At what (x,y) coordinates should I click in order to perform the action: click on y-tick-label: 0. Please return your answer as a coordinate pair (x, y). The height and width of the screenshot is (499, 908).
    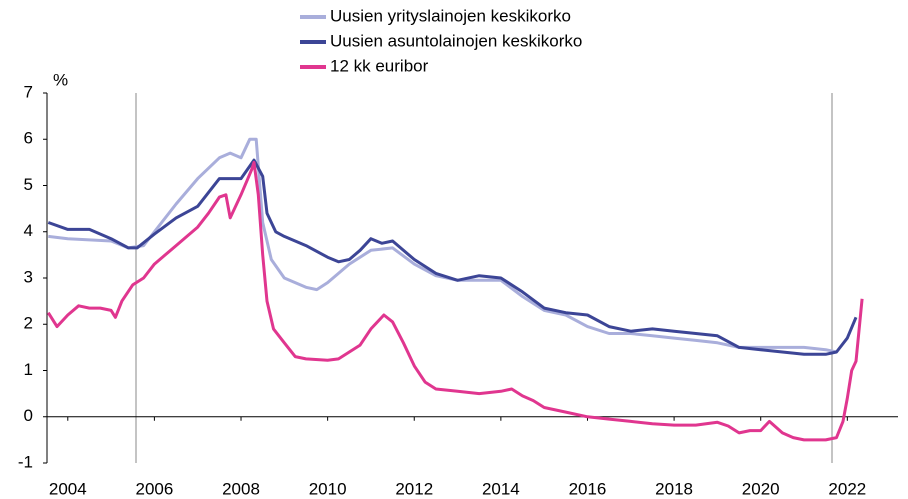
    Looking at the image, I should click on (28, 415).